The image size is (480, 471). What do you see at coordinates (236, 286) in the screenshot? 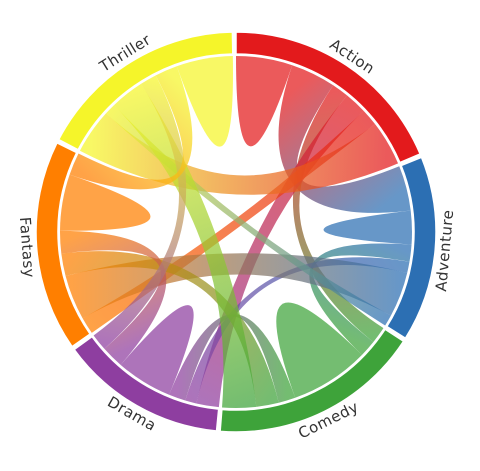
I see `ribbon-adventure-fantasy` at bounding box center [236, 286].